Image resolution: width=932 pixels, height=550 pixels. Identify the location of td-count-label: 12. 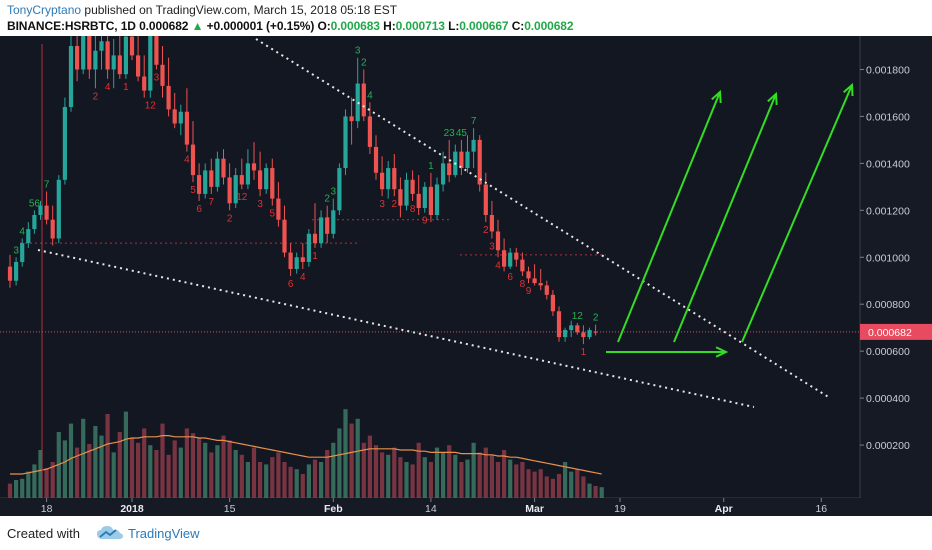
(151, 106).